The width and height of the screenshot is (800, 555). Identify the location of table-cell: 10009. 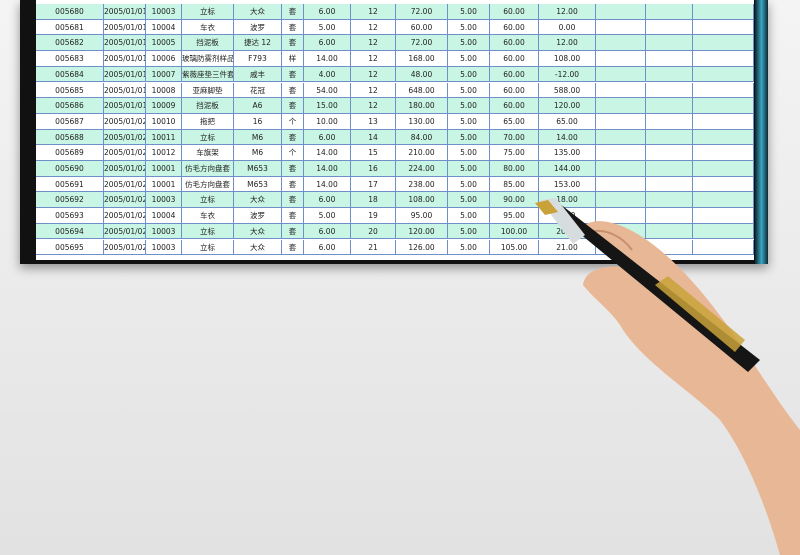
(164, 106).